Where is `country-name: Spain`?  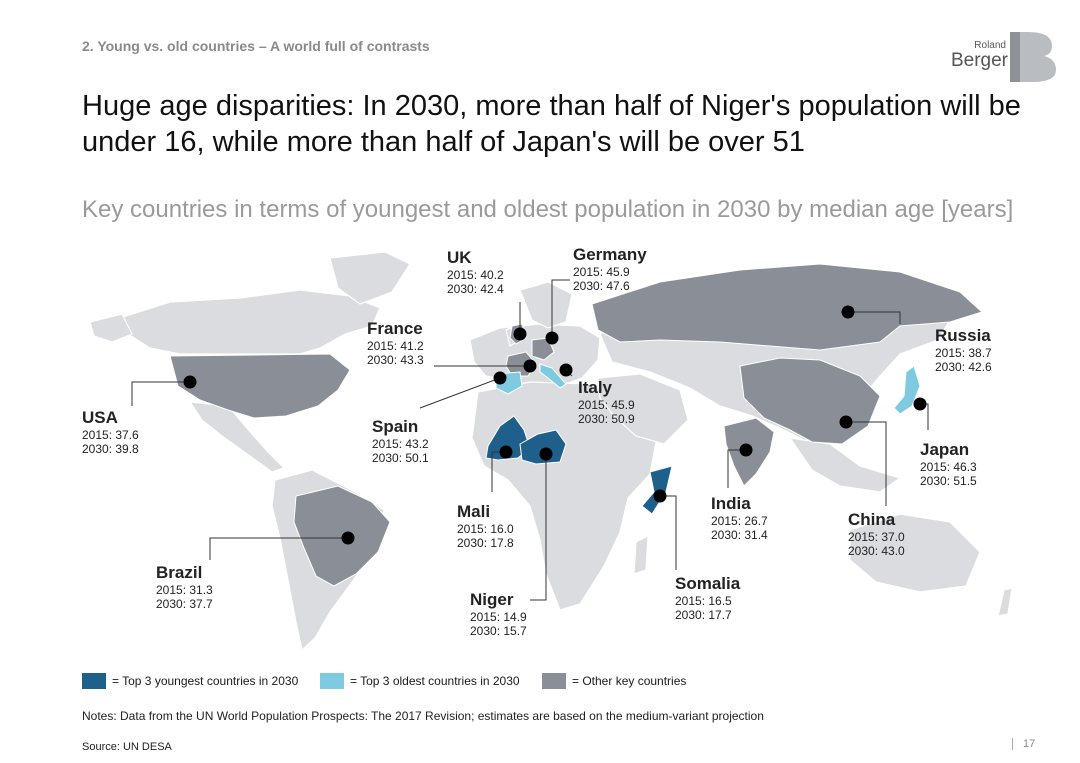
country-name: Spain is located at coordinates (395, 426).